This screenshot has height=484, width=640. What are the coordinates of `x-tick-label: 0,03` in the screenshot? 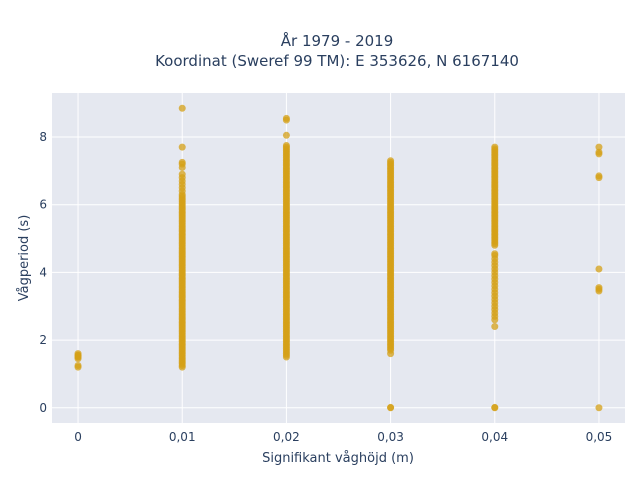 It's located at (390, 437).